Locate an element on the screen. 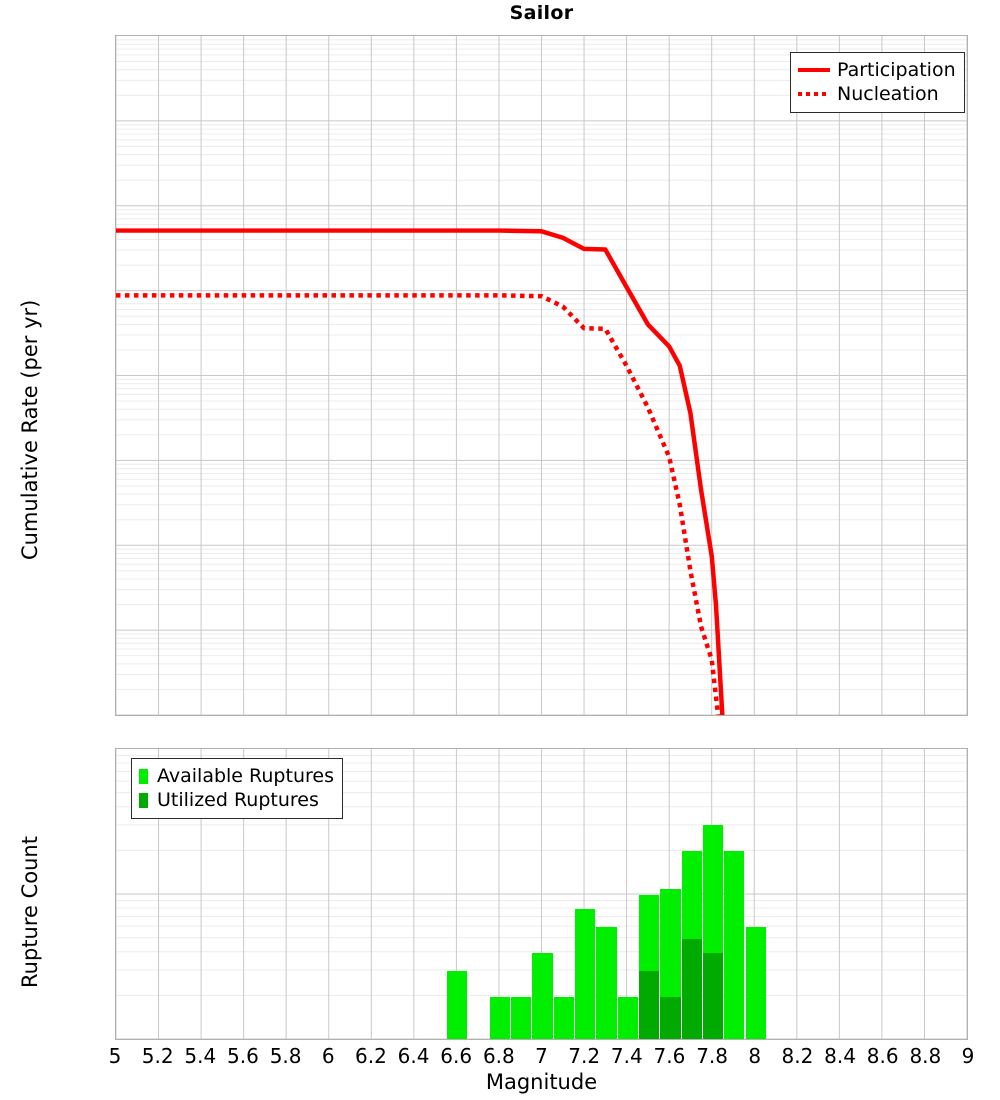  x-tick-label: 5.4 is located at coordinates (200, 1056).